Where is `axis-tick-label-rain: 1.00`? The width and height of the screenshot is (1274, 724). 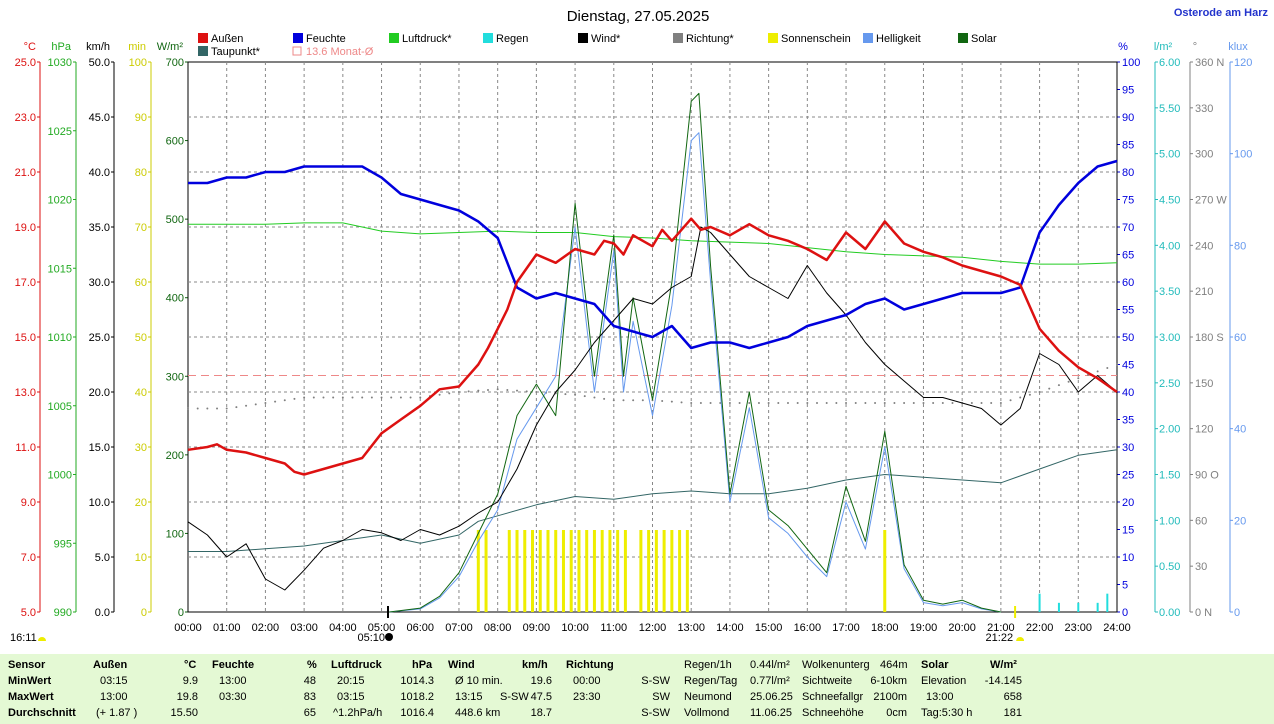
axis-tick-label-rain: 1.00 is located at coordinates (1169, 521).